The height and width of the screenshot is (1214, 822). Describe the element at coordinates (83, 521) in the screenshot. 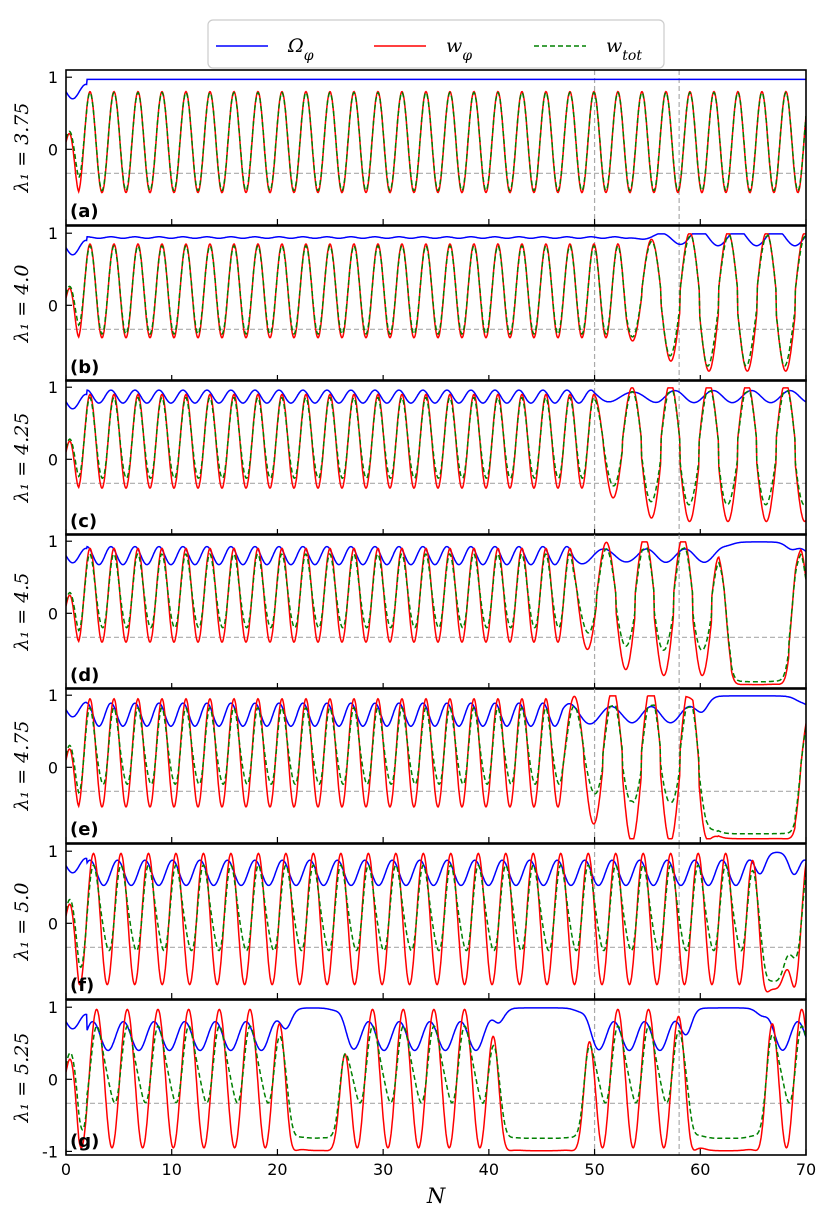

I see `panel-letter: (c)` at that location.